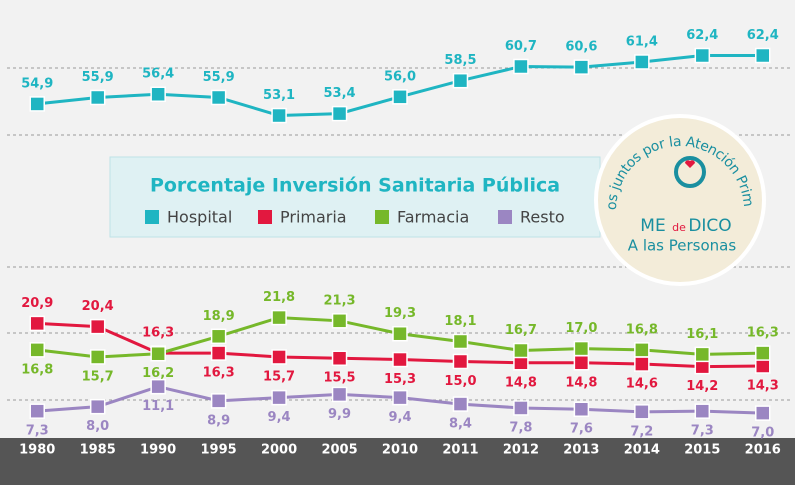 The width and height of the screenshot is (795, 485). Describe the element at coordinates (37, 450) in the screenshot. I see `x-tick-label: 1980` at that location.